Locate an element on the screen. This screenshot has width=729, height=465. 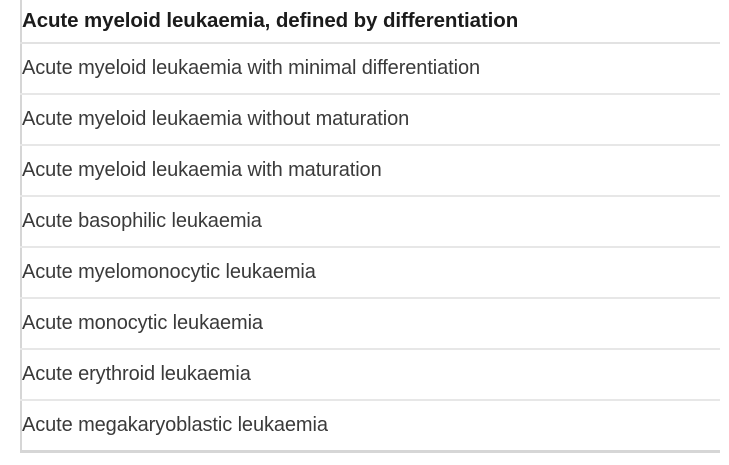
table-row-label: Acute myelomonocytic leukaemia is located at coordinates (370, 273).